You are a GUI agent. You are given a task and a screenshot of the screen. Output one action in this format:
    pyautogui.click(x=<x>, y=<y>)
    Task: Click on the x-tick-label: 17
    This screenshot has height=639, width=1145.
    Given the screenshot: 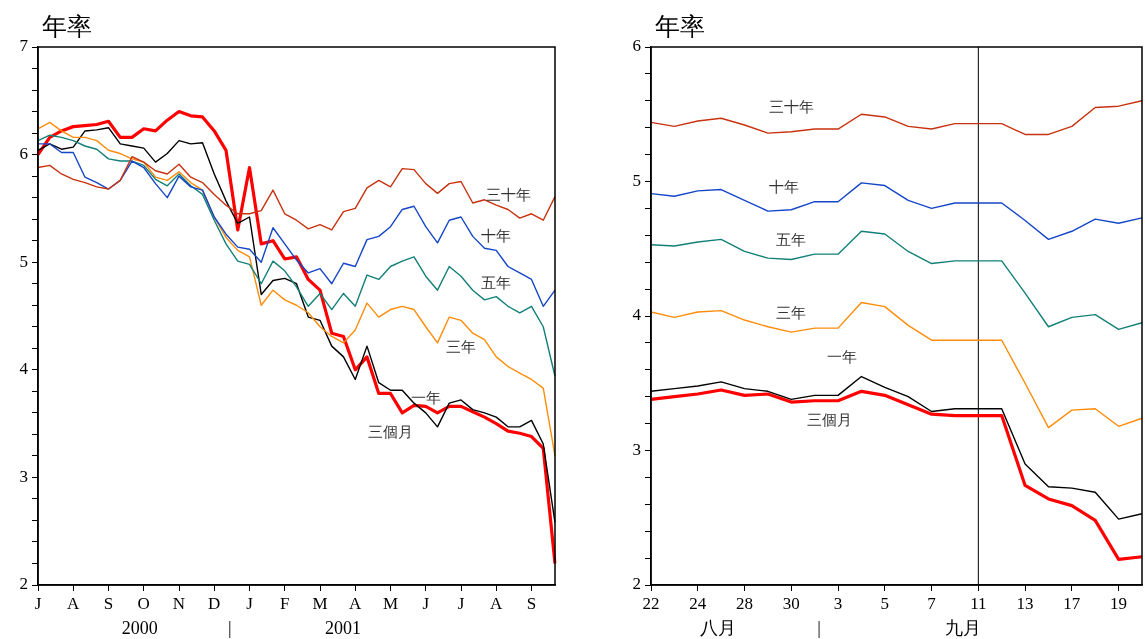 What is the action you would take?
    pyautogui.click(x=1072, y=603)
    